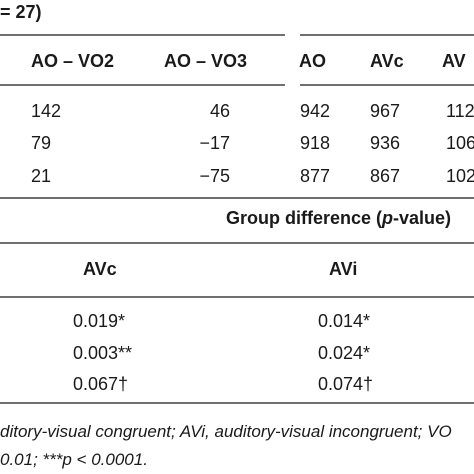  Describe the element at coordinates (343, 269) in the screenshot. I see `col-header-avi-group: AVi` at that location.